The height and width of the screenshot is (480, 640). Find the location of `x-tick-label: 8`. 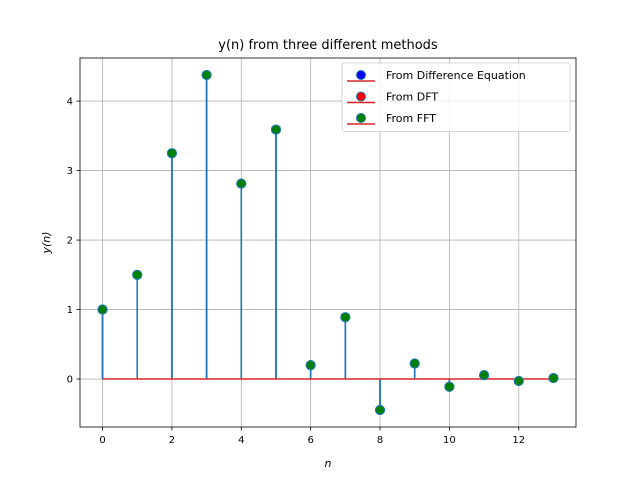

x-tick-label: 8 is located at coordinates (380, 440).